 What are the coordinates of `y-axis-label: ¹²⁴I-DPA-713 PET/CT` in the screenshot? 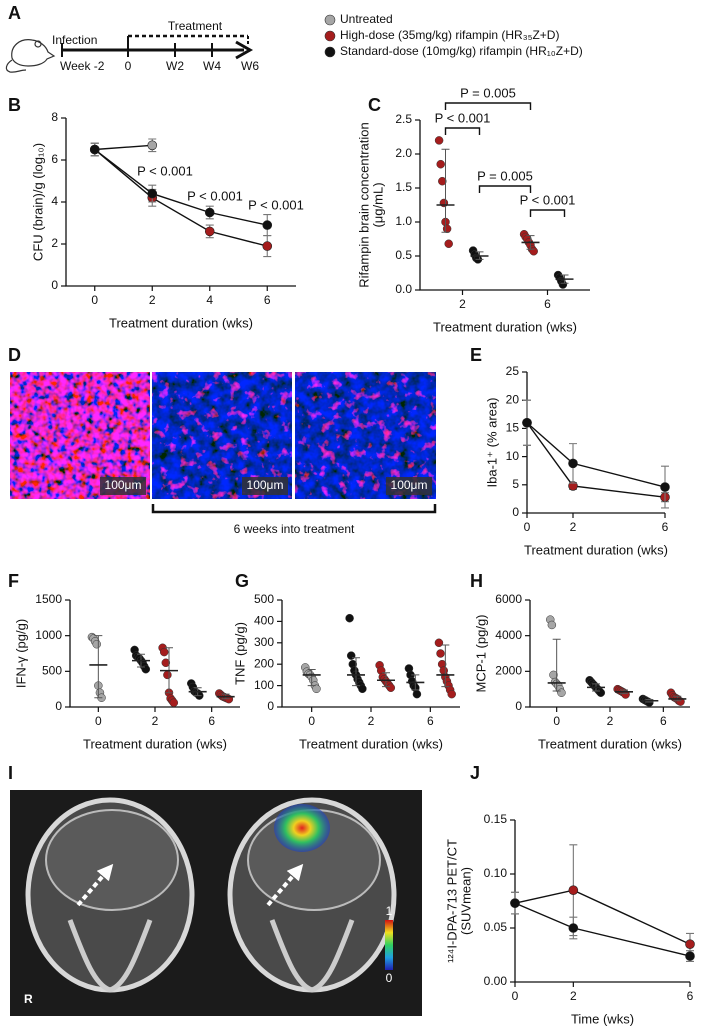 It's located at (451, 901).